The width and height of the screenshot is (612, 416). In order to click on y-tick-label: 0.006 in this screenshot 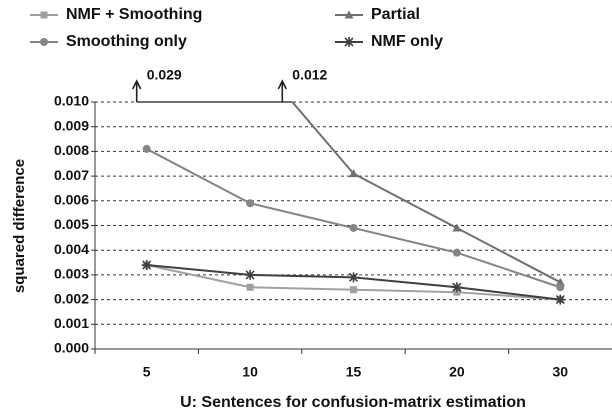, I will do `click(71, 200)`.